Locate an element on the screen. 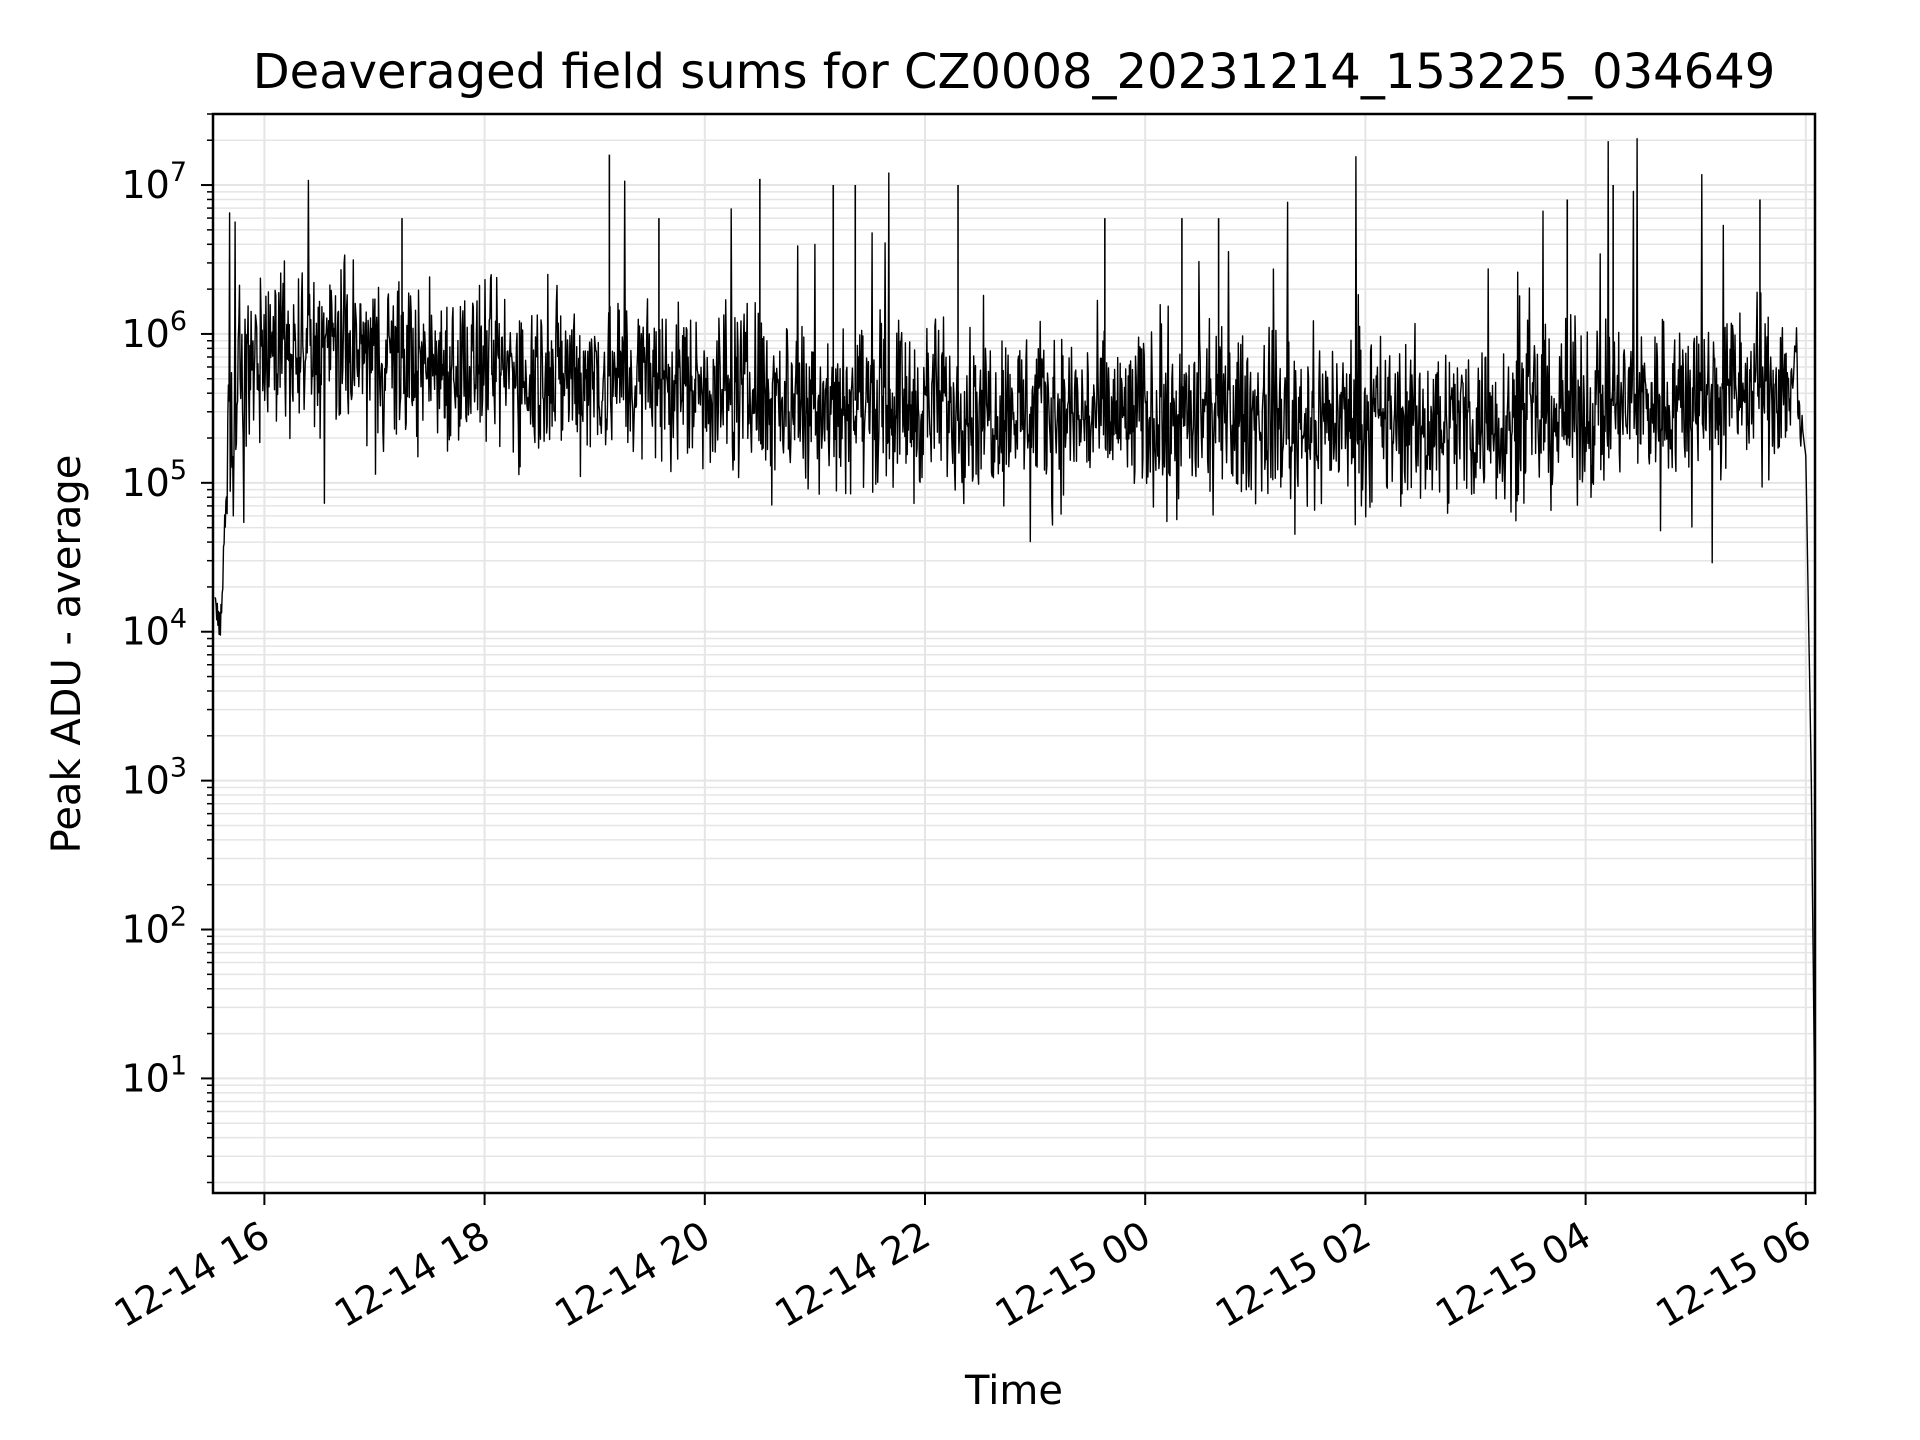 The image size is (1920, 1440). y-tick-label: 10⁵ is located at coordinates (154, 480).